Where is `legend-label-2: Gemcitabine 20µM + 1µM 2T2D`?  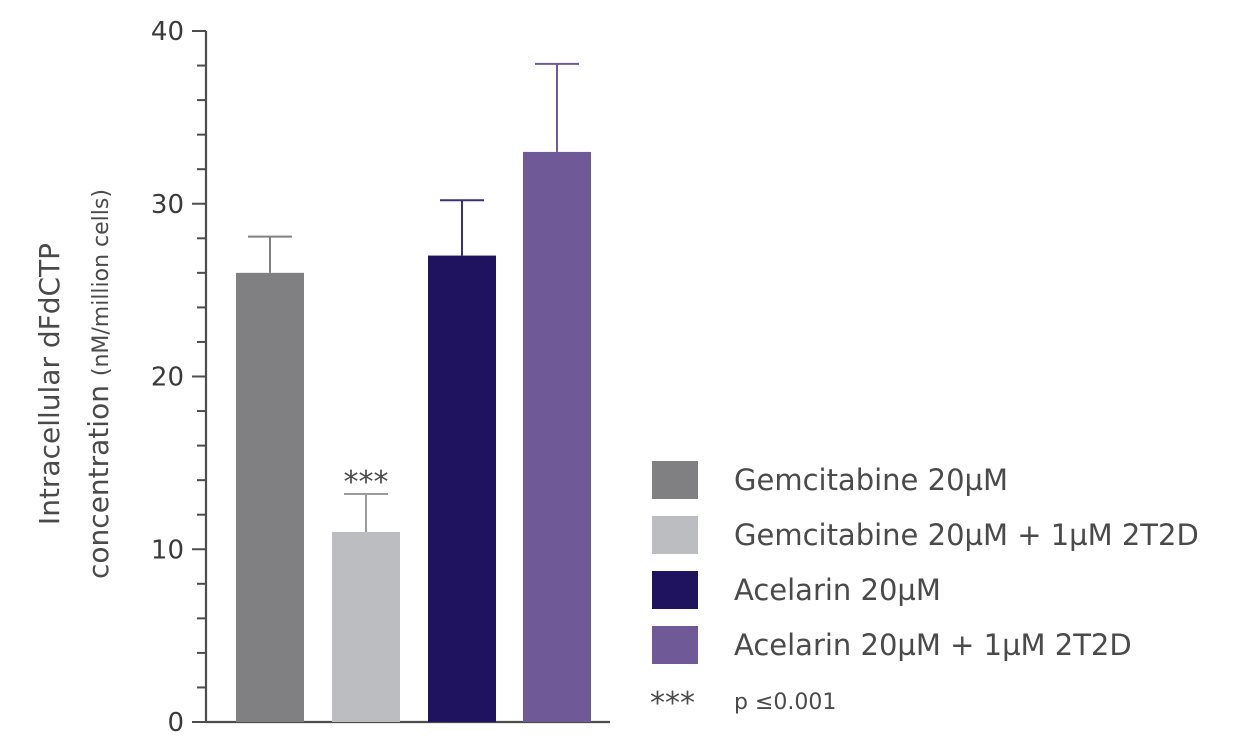
legend-label-2: Gemcitabine 20µM + 1µM 2T2D is located at coordinates (966, 535).